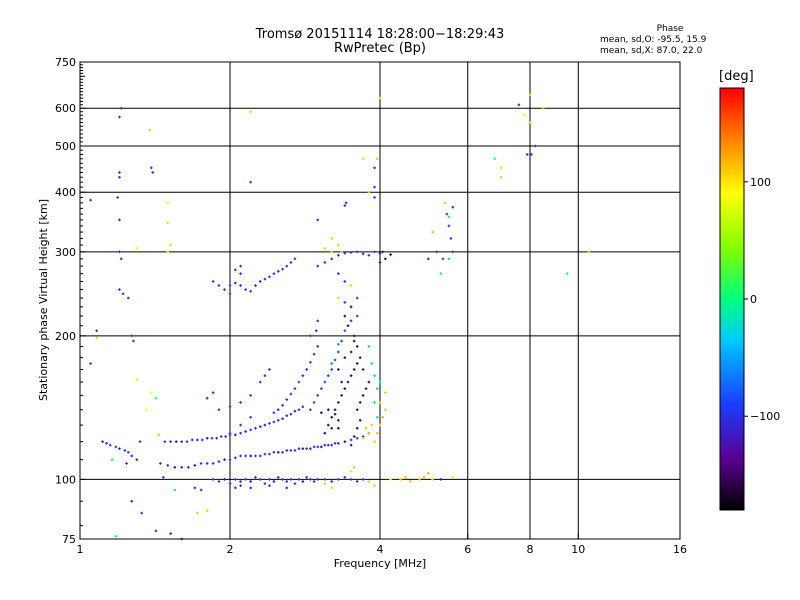 Image resolution: width=800 pixels, height=600 pixels. Describe the element at coordinates (380, 549) in the screenshot. I see `x-tick-label: 4` at that location.